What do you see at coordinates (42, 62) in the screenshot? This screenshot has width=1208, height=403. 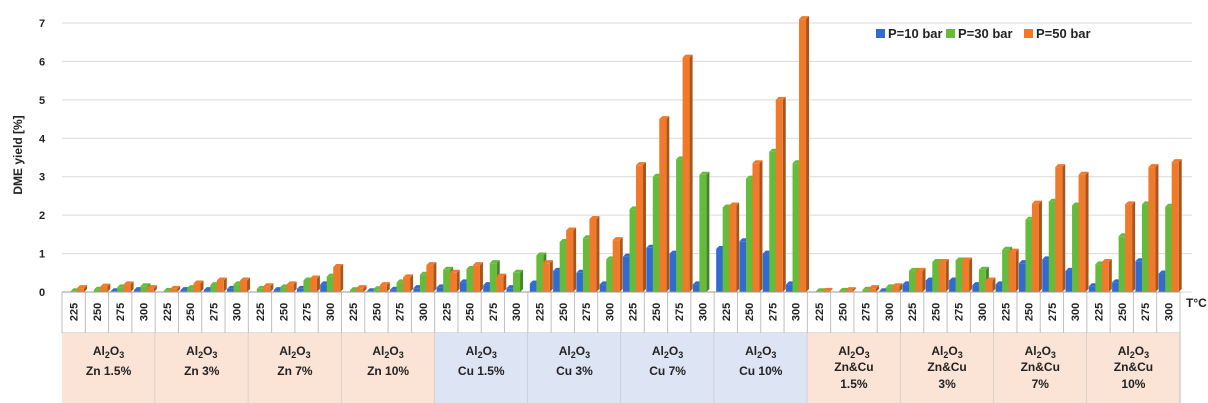 I see `y-tick-label: 6` at bounding box center [42, 62].